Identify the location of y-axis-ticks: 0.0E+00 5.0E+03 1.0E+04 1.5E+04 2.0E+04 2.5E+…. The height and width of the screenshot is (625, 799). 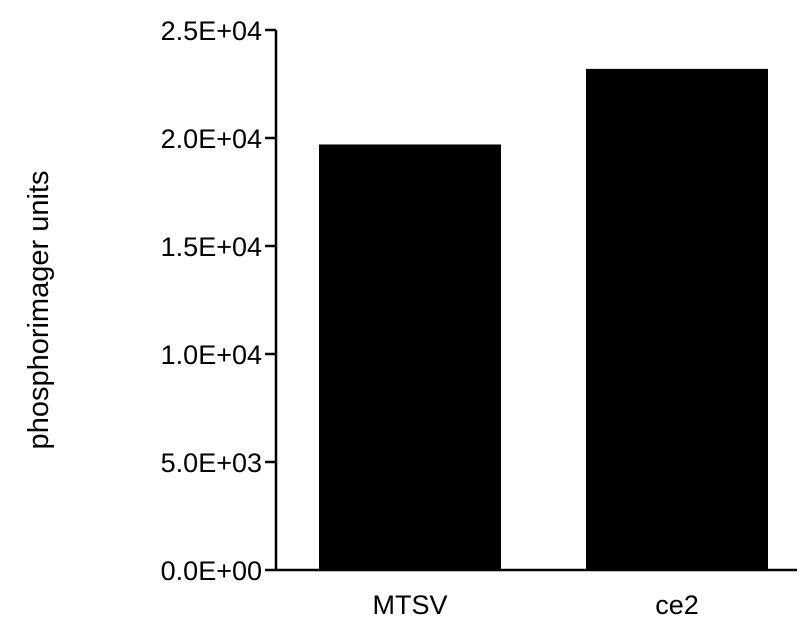
(218, 301).